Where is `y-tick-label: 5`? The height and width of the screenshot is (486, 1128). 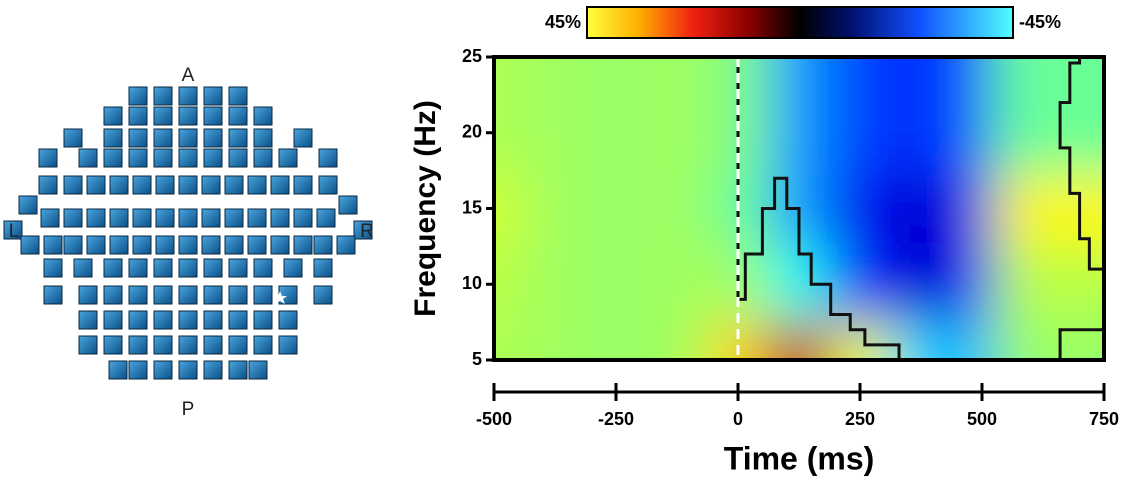
y-tick-label: 5 is located at coordinates (477, 359).